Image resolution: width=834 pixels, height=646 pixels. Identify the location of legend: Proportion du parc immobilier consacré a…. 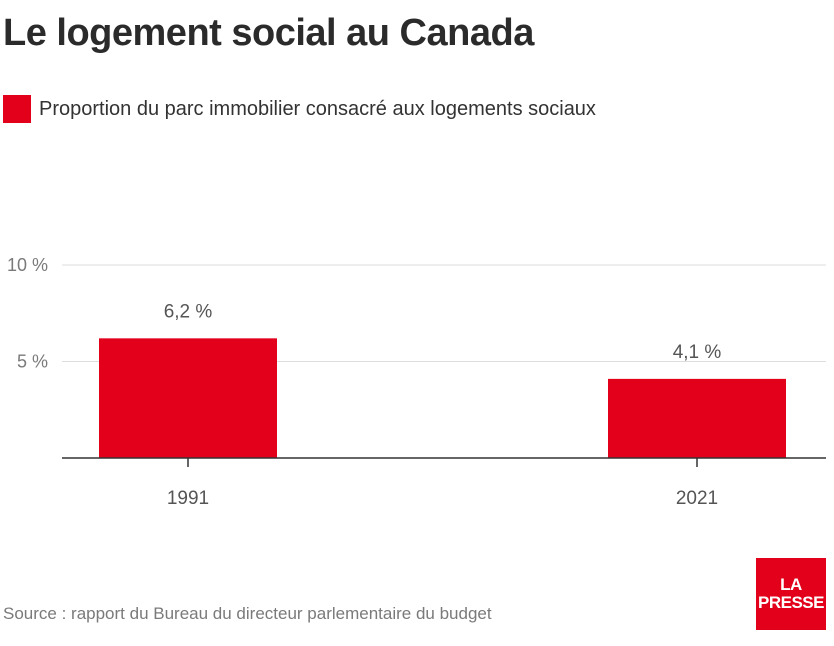
(299, 109).